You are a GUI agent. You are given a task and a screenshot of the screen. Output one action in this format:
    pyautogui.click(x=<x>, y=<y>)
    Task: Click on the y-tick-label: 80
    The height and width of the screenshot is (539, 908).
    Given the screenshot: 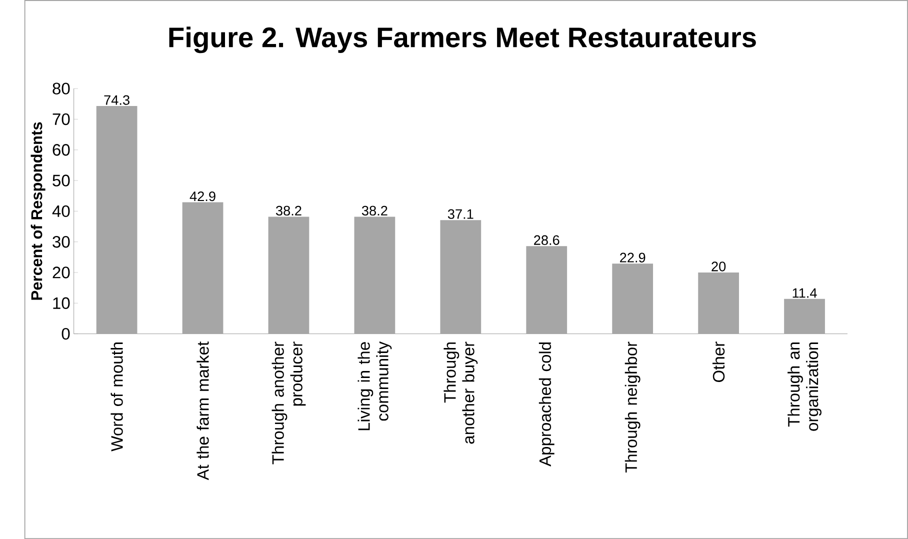 What is the action you would take?
    pyautogui.click(x=61, y=88)
    